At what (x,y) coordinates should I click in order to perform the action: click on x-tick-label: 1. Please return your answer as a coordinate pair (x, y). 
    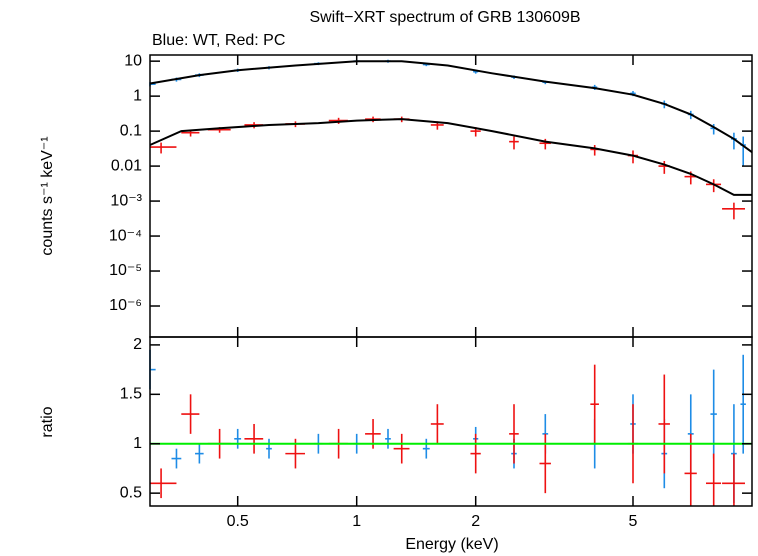
    Looking at the image, I should click on (356, 521).